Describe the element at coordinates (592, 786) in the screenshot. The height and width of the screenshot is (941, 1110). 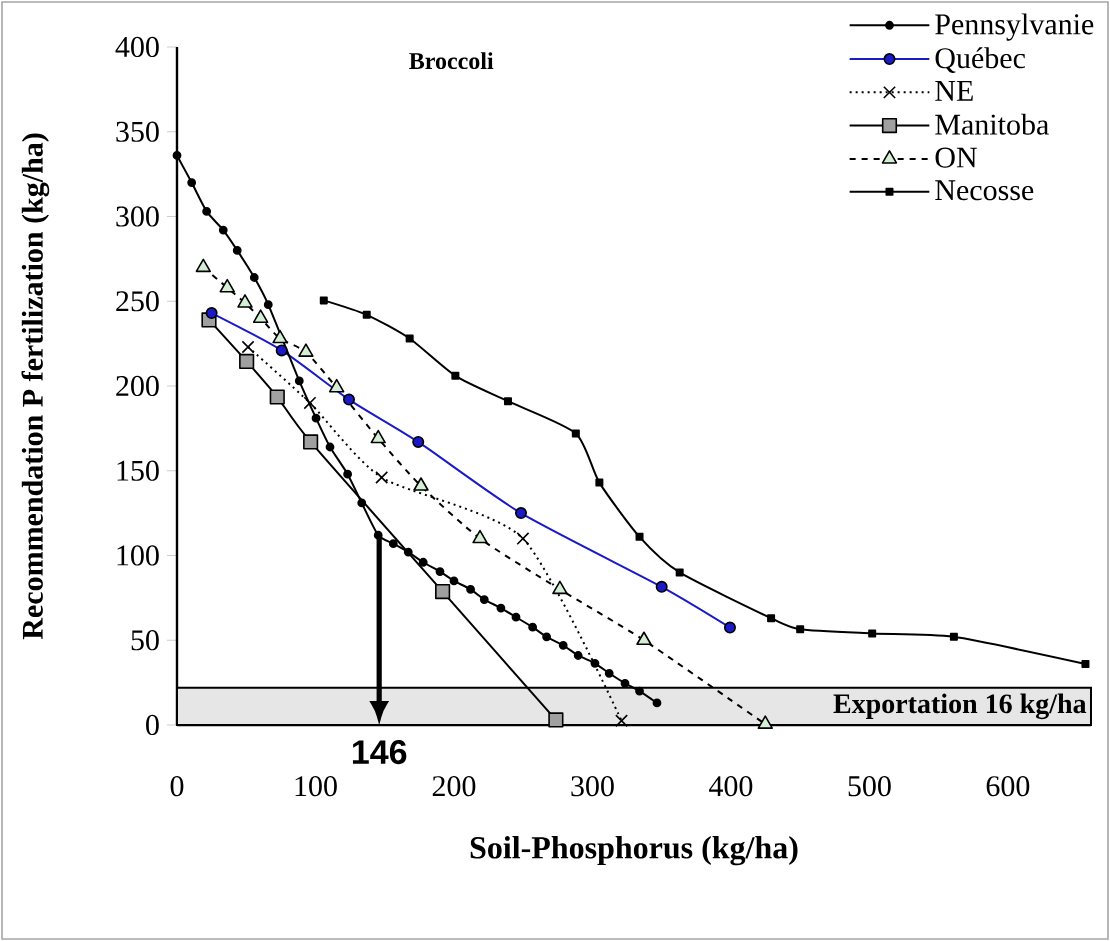
I see `x-tick-label: 300` at that location.